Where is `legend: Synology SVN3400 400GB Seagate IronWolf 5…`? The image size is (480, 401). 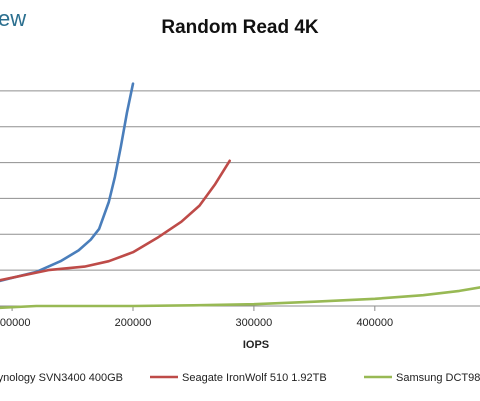
legend: Synology SVN3400 400GB Seagate IronWolf 5… is located at coordinates (240, 378).